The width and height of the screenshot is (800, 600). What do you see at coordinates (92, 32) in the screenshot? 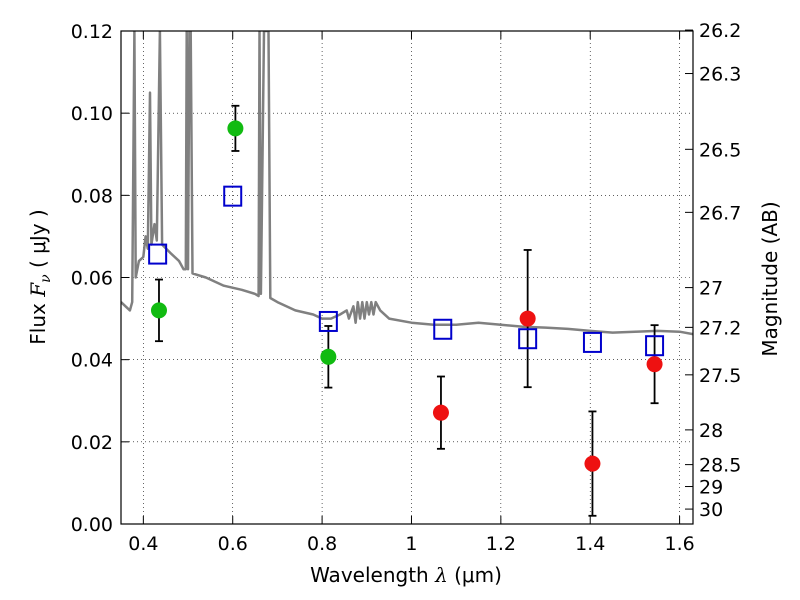
I see `y-tick-label: 0.12` at bounding box center [92, 32].